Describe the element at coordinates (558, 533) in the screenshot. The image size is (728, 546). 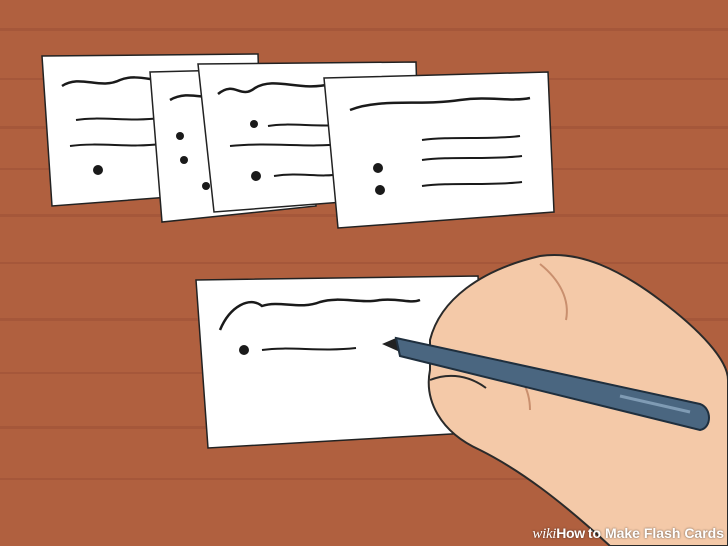
I see `brand-logo: wikiHow` at that location.